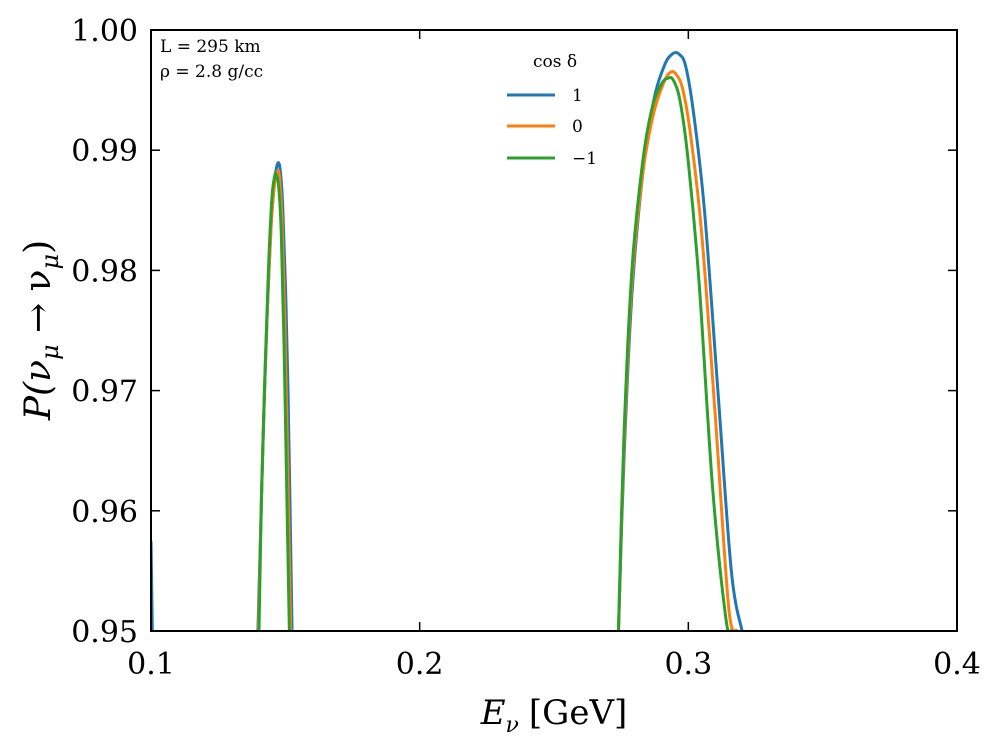  Describe the element at coordinates (211, 72) in the screenshot. I see `annotation-density: ρ = 2.8 g/cc` at that location.